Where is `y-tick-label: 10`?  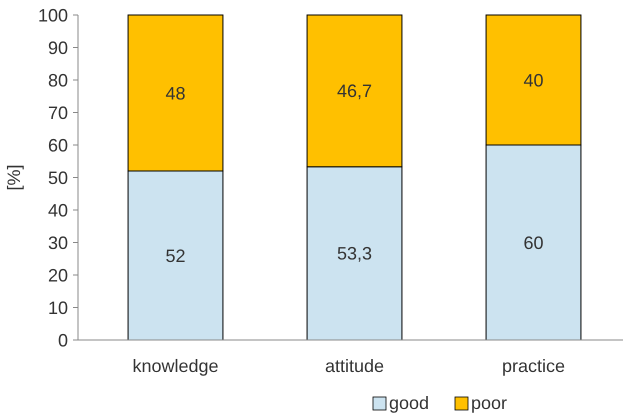 y-tick-label: 10 is located at coordinates (58, 308).